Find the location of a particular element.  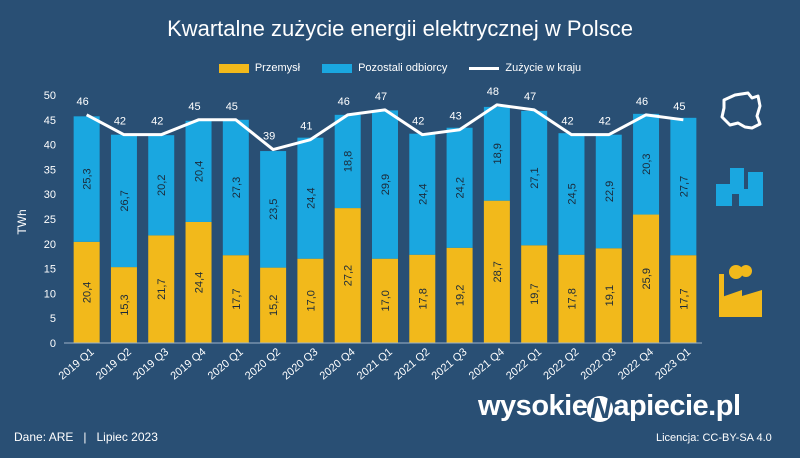

x-tick-label: 2022 Q1 is located at coordinates (524, 364).